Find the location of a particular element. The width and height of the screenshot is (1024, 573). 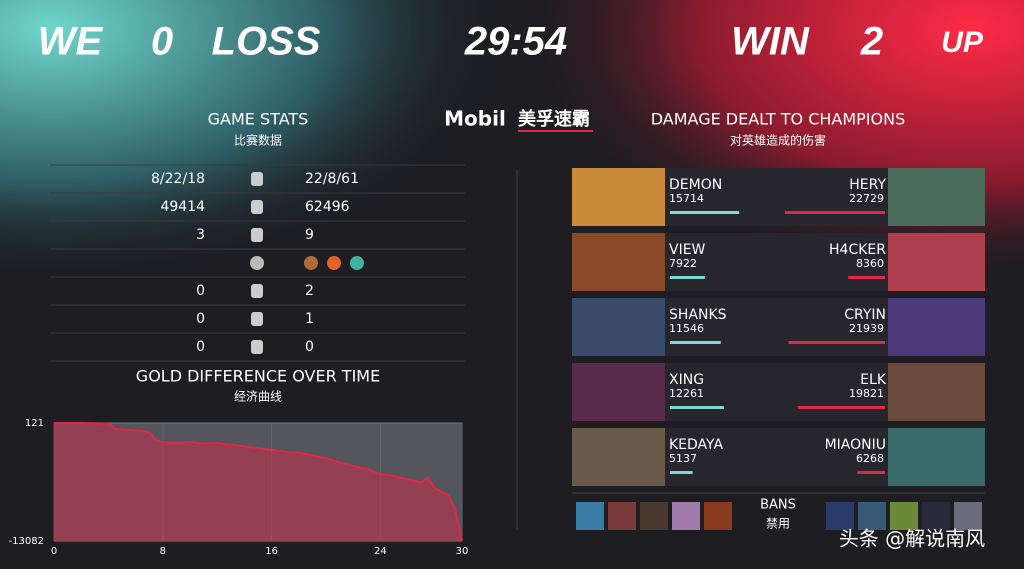

result: LOSS is located at coordinates (266, 42).